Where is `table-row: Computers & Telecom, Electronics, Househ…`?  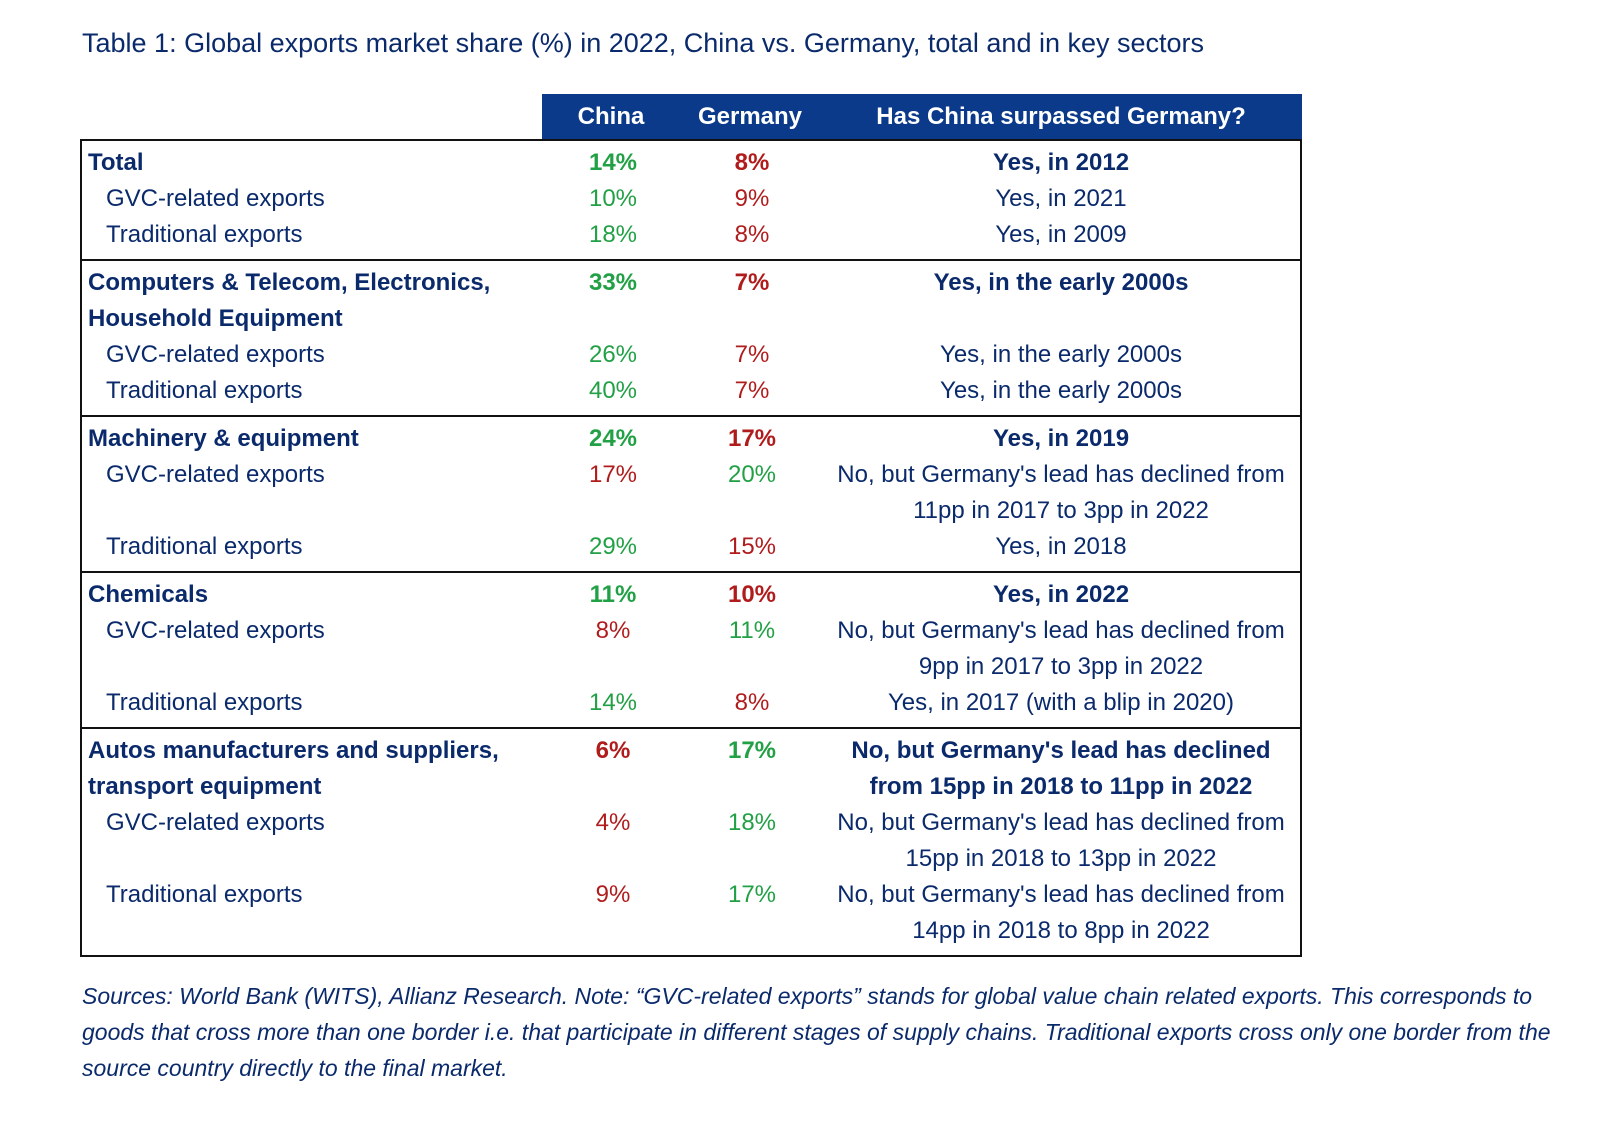
table-row: Computers & Telecom, Electronics, Househ… is located at coordinates (691, 301).